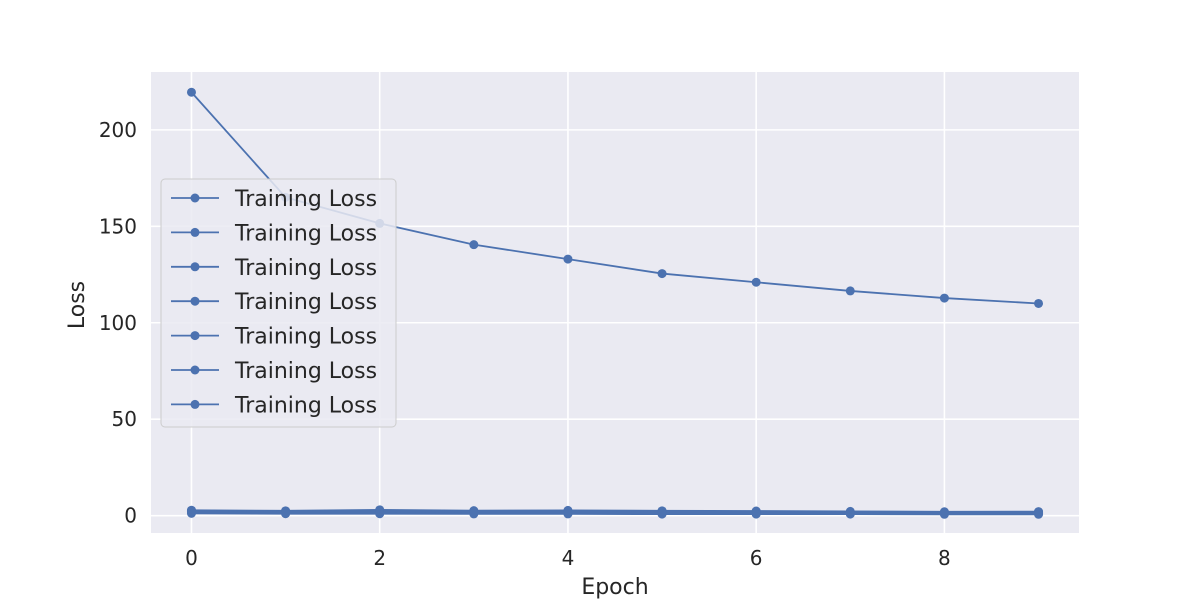 The height and width of the screenshot is (600, 1200). I want to click on y-tick-label: 150, so click(118, 226).